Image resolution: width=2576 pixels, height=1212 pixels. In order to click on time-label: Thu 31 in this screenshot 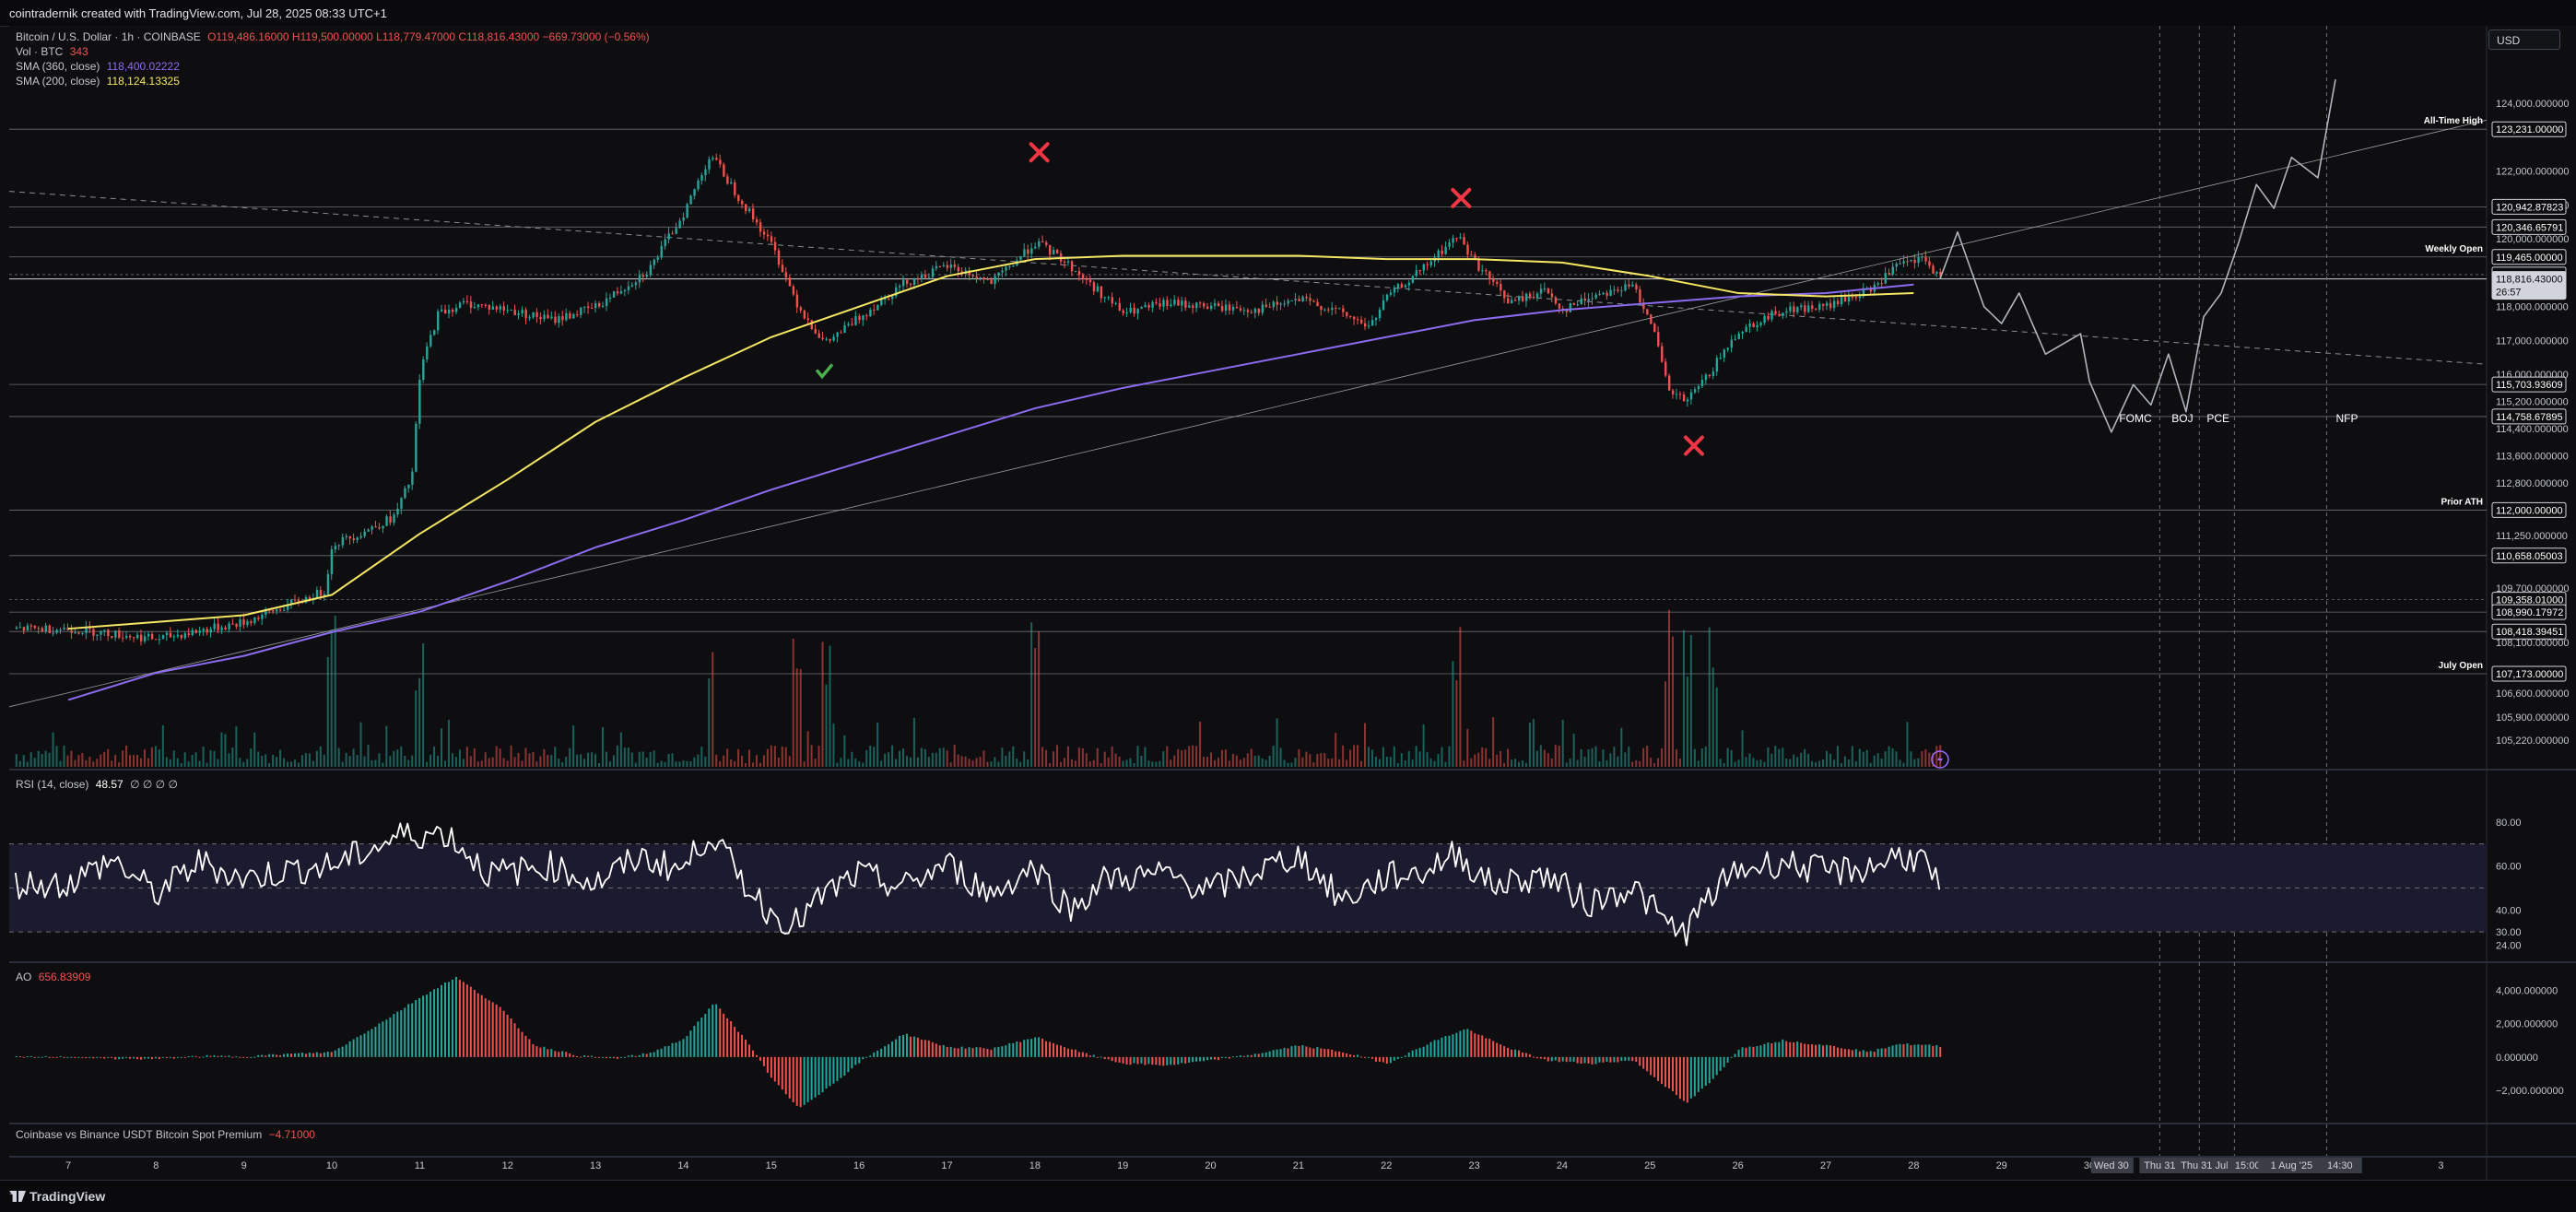, I will do `click(2159, 1165)`.